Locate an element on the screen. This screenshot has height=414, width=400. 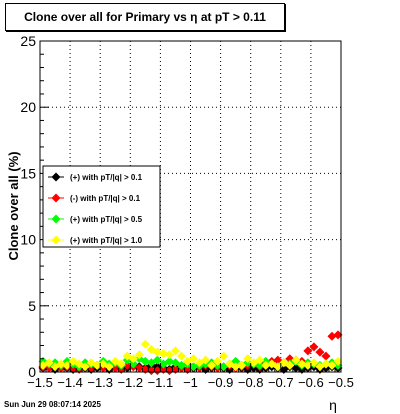
x-tick-label: −0.6 is located at coordinates (311, 382).